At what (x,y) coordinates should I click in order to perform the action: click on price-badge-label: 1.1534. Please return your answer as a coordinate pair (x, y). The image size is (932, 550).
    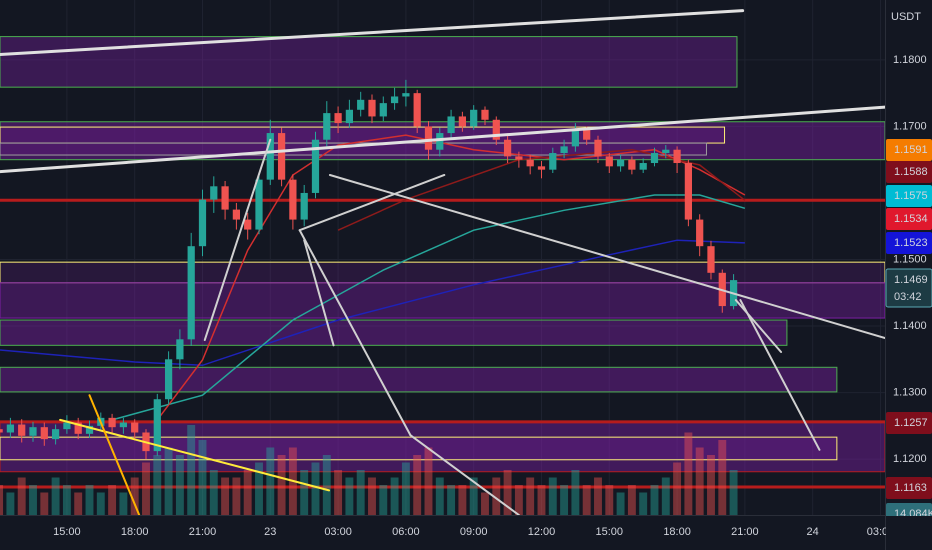
    Looking at the image, I should click on (911, 219).